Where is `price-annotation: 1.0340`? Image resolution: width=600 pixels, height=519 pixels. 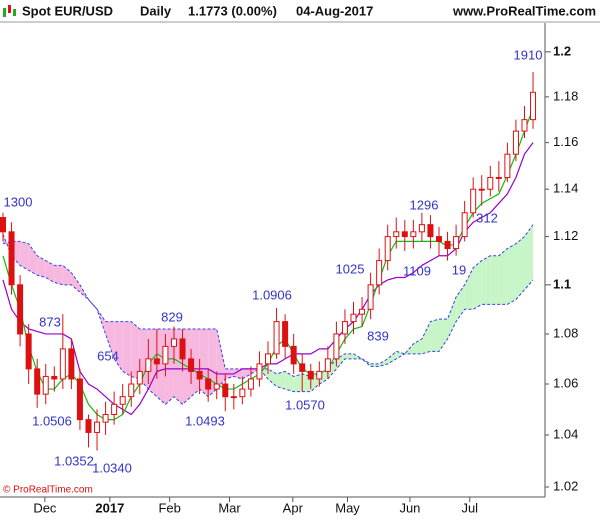
price-annotation: 1.0340 is located at coordinates (112, 467).